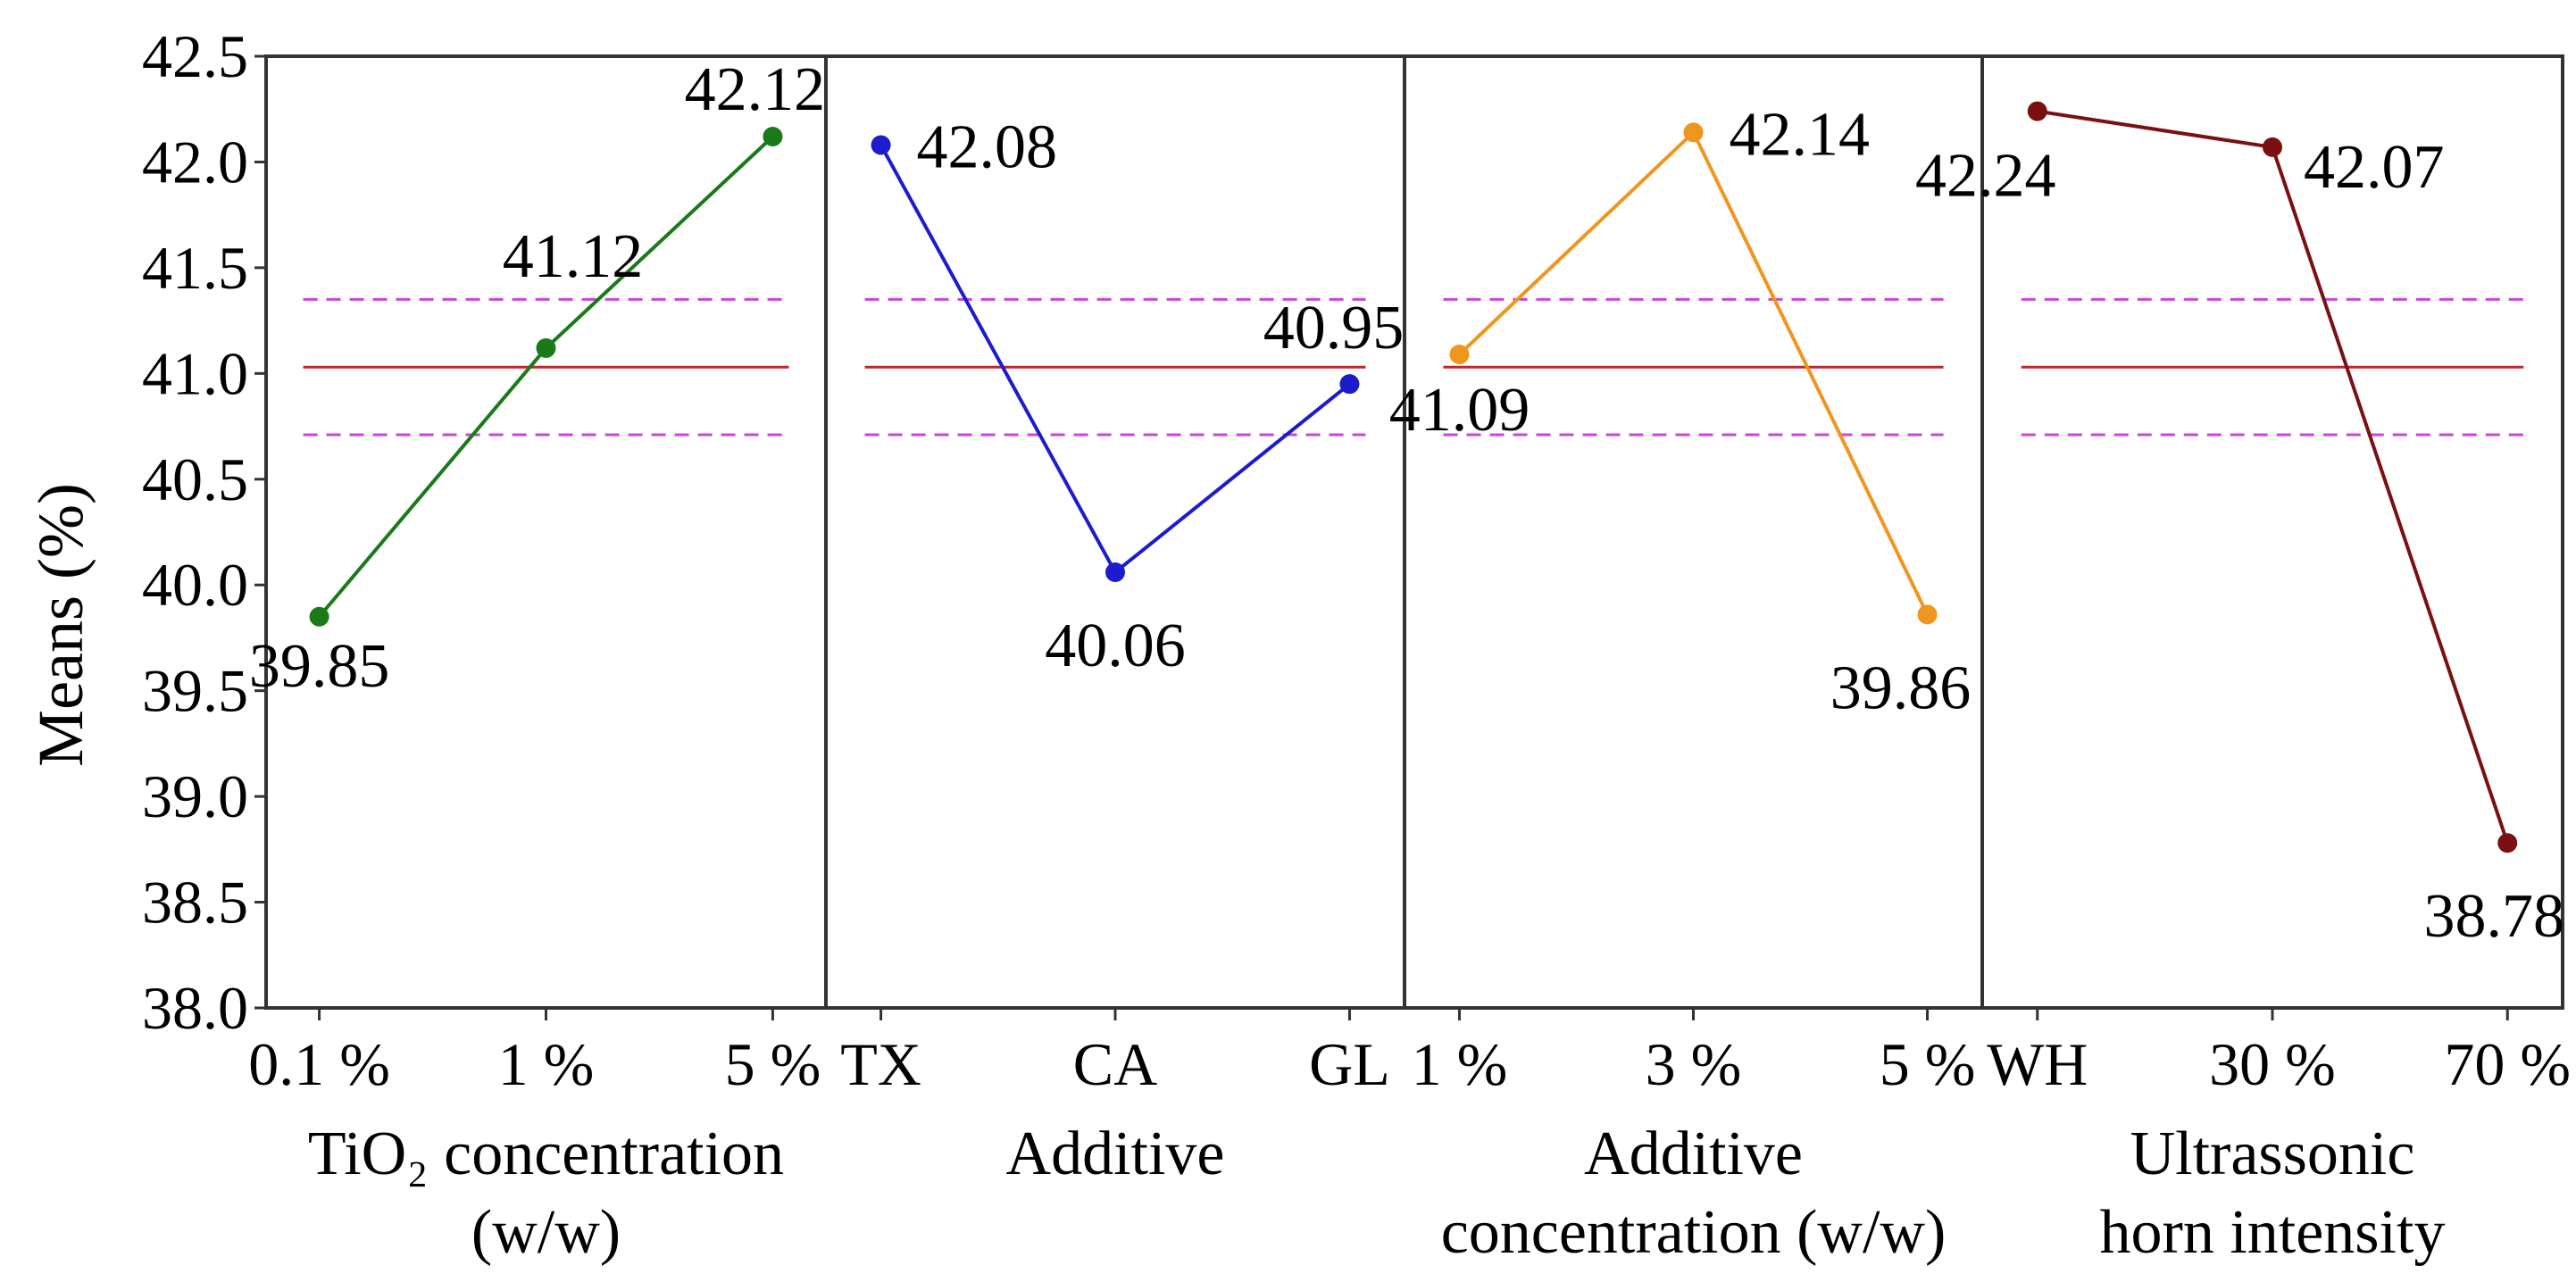 Image resolution: width=2576 pixels, height=1282 pixels. I want to click on y-tick-label: 40.5, so click(195, 479).